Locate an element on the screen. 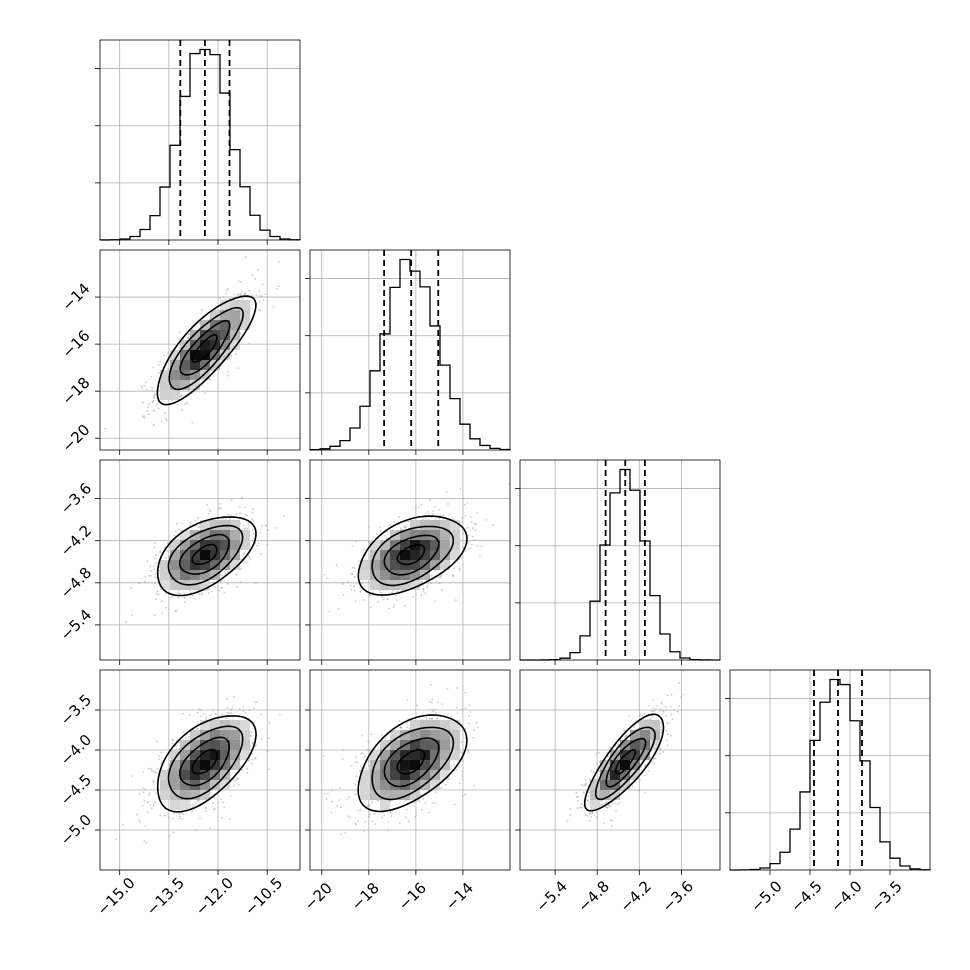 This screenshot has width=970, height=970. y-tick-label: −4.8 is located at coordinates (76, 583).